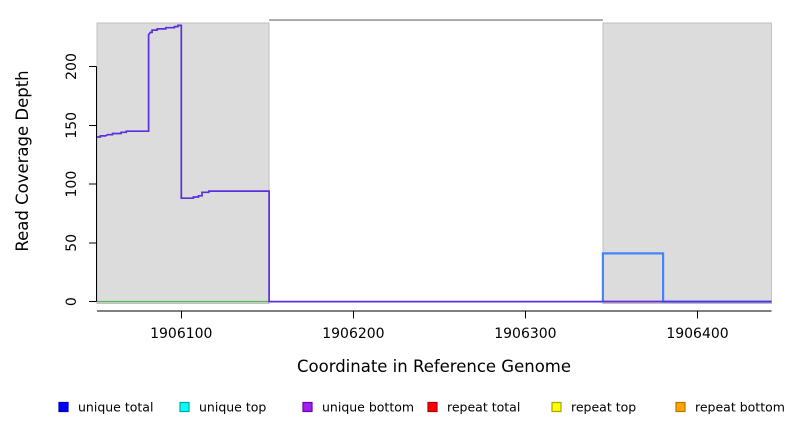 The image size is (792, 432). I want to click on y-tick-label: 0, so click(72, 301).